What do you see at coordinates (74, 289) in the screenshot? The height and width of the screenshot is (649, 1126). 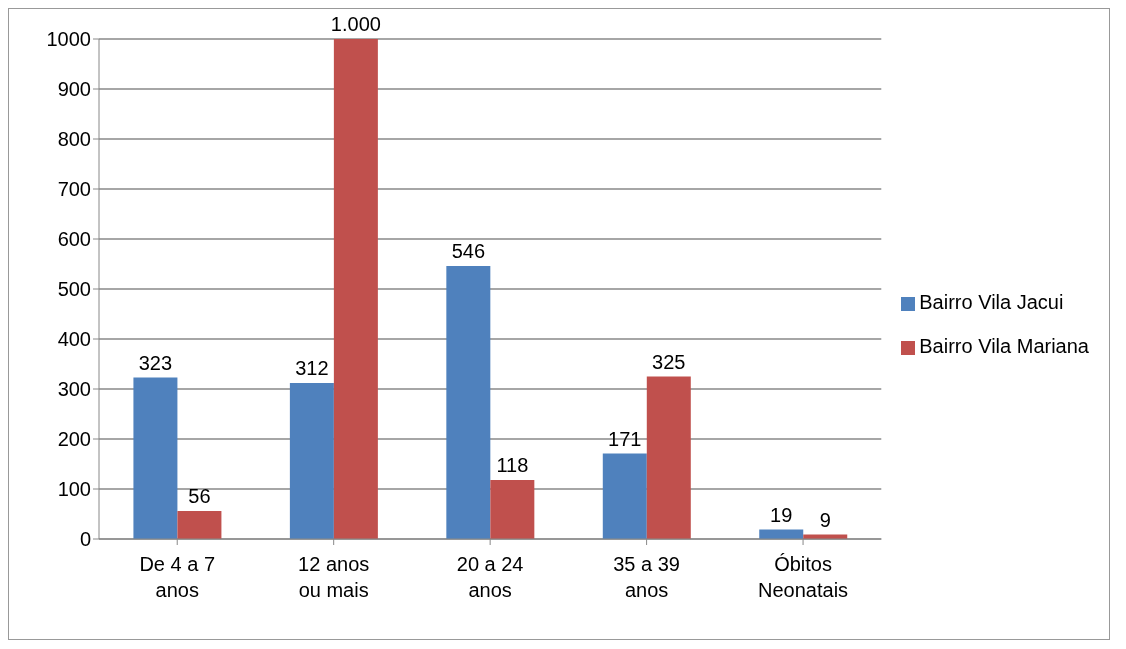 I see `y-tick-label: 500` at bounding box center [74, 289].